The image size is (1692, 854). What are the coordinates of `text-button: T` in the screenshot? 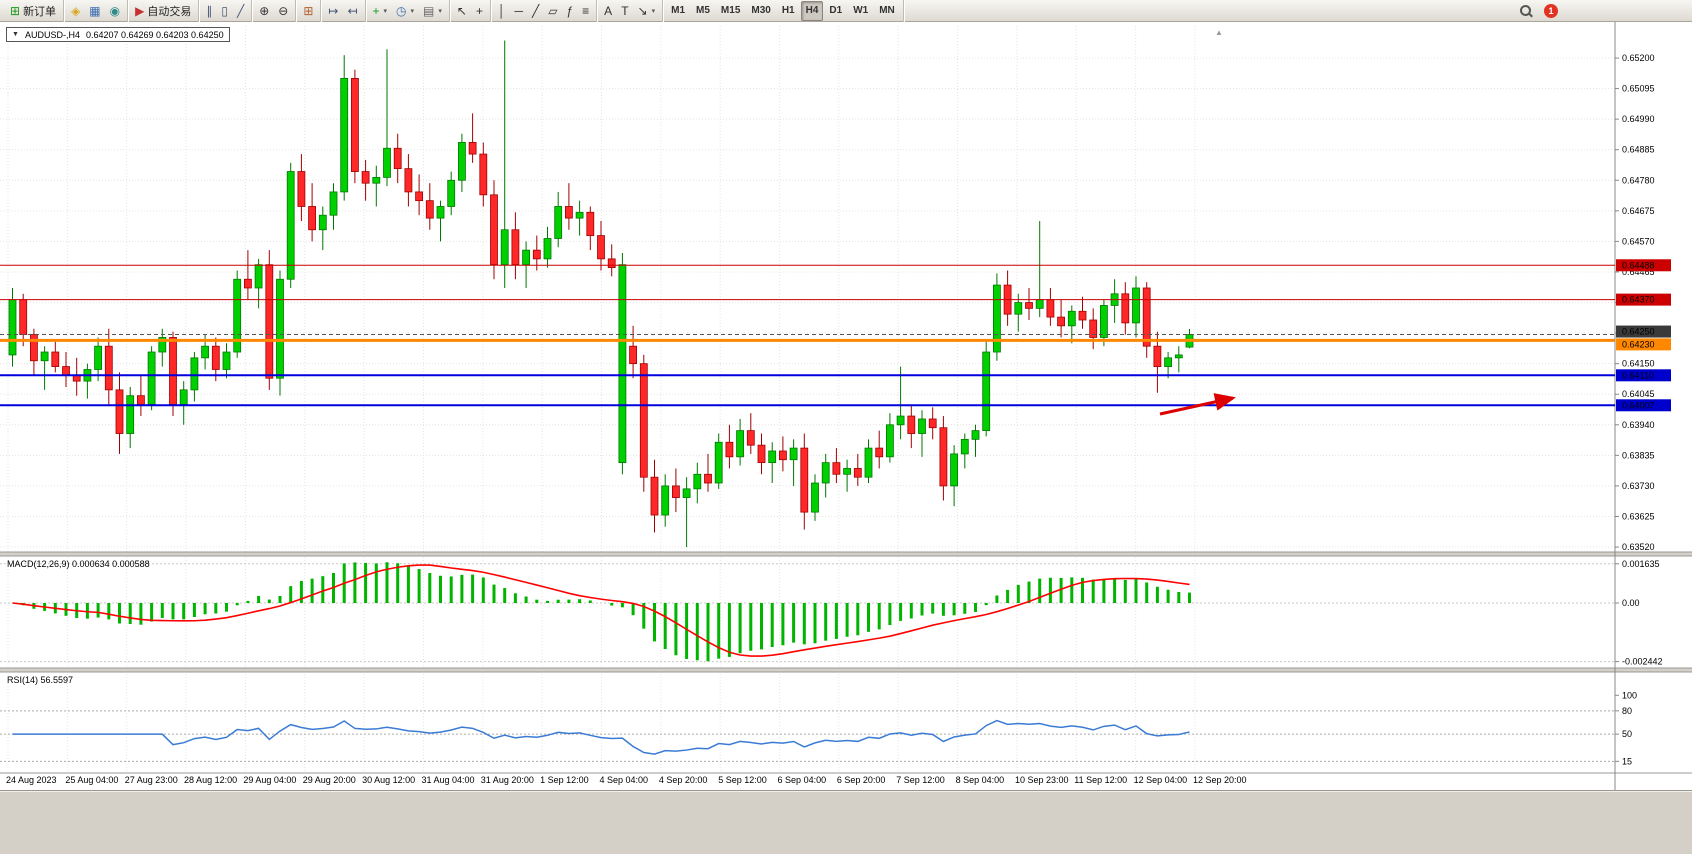 It's located at (624, 11).